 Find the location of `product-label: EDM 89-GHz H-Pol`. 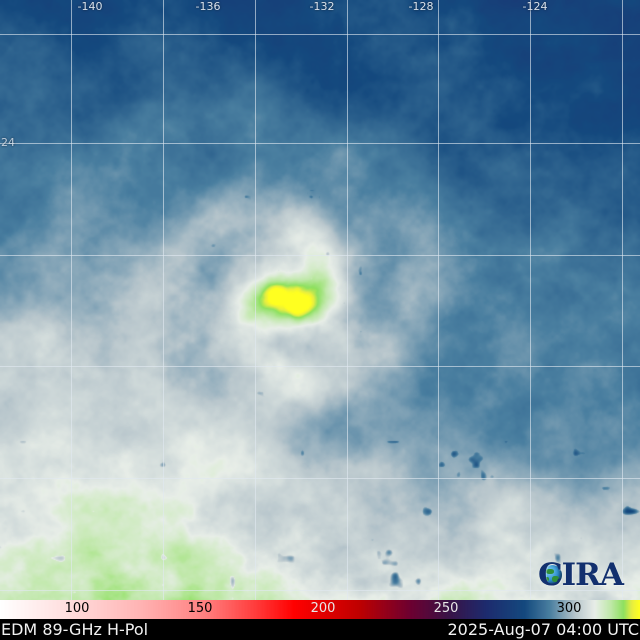

product-label: EDM 89-GHz H-Pol is located at coordinates (75, 629).